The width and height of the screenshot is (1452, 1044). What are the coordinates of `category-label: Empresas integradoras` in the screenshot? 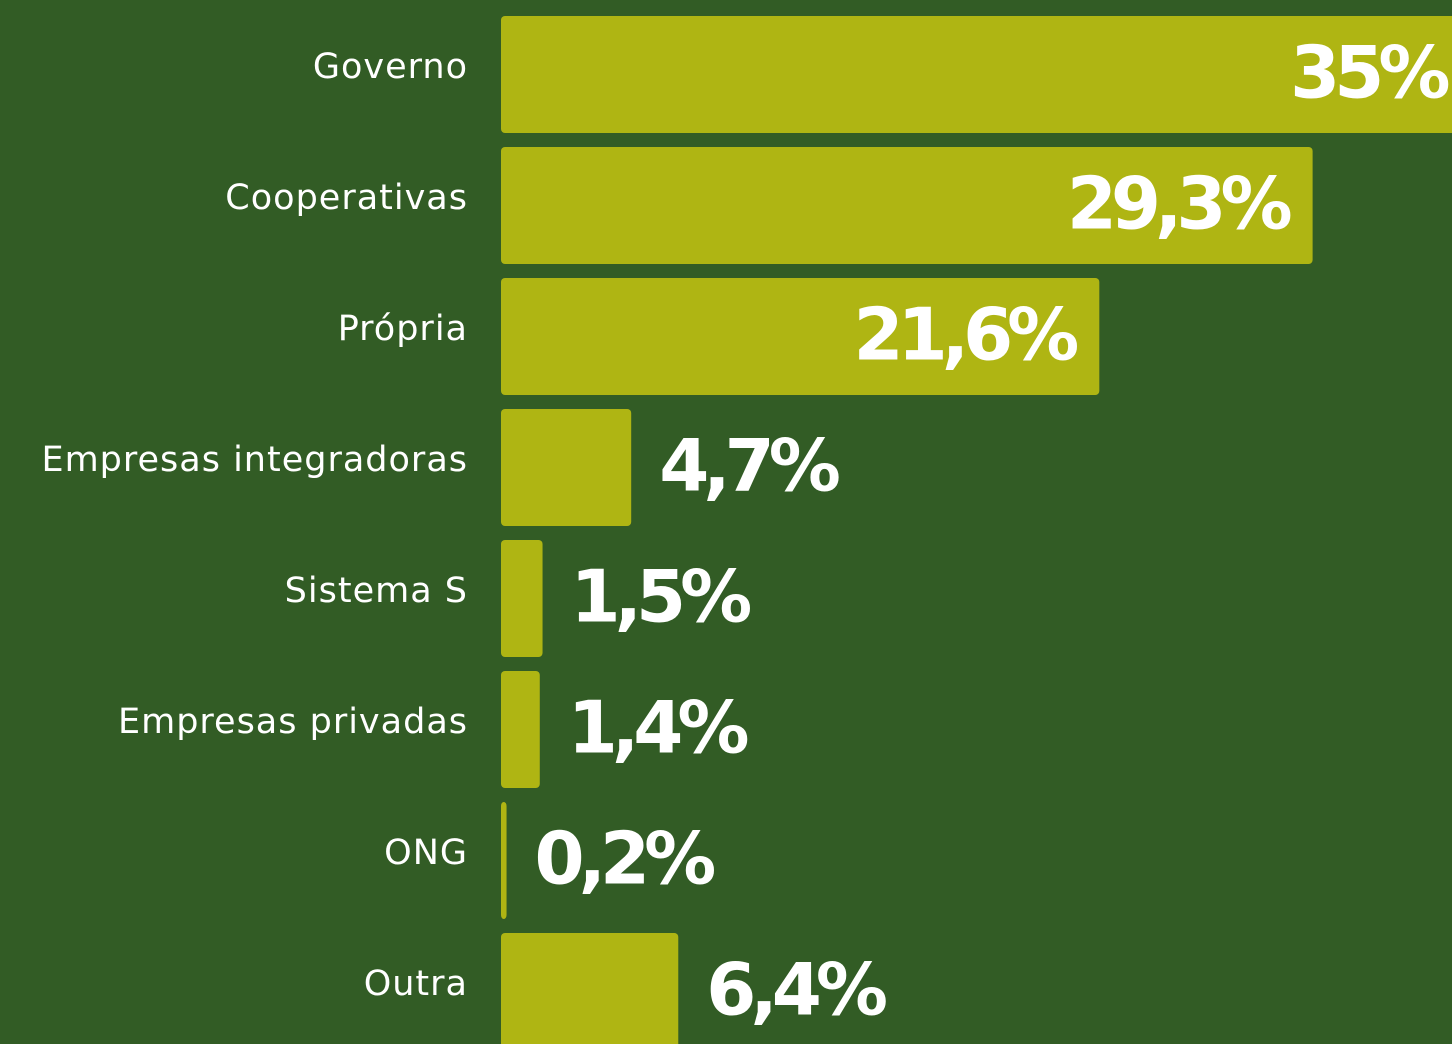 It's located at (254, 460).